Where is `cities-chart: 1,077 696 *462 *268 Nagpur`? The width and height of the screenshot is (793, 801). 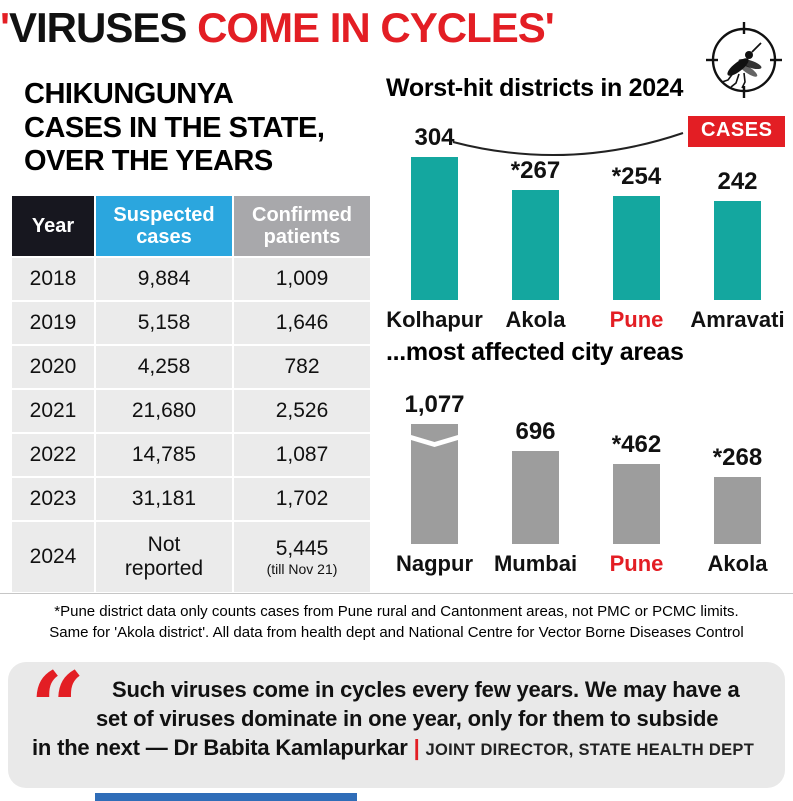
cities-chart: 1,077 696 *462 *268 Nagpur is located at coordinates (586, 479).